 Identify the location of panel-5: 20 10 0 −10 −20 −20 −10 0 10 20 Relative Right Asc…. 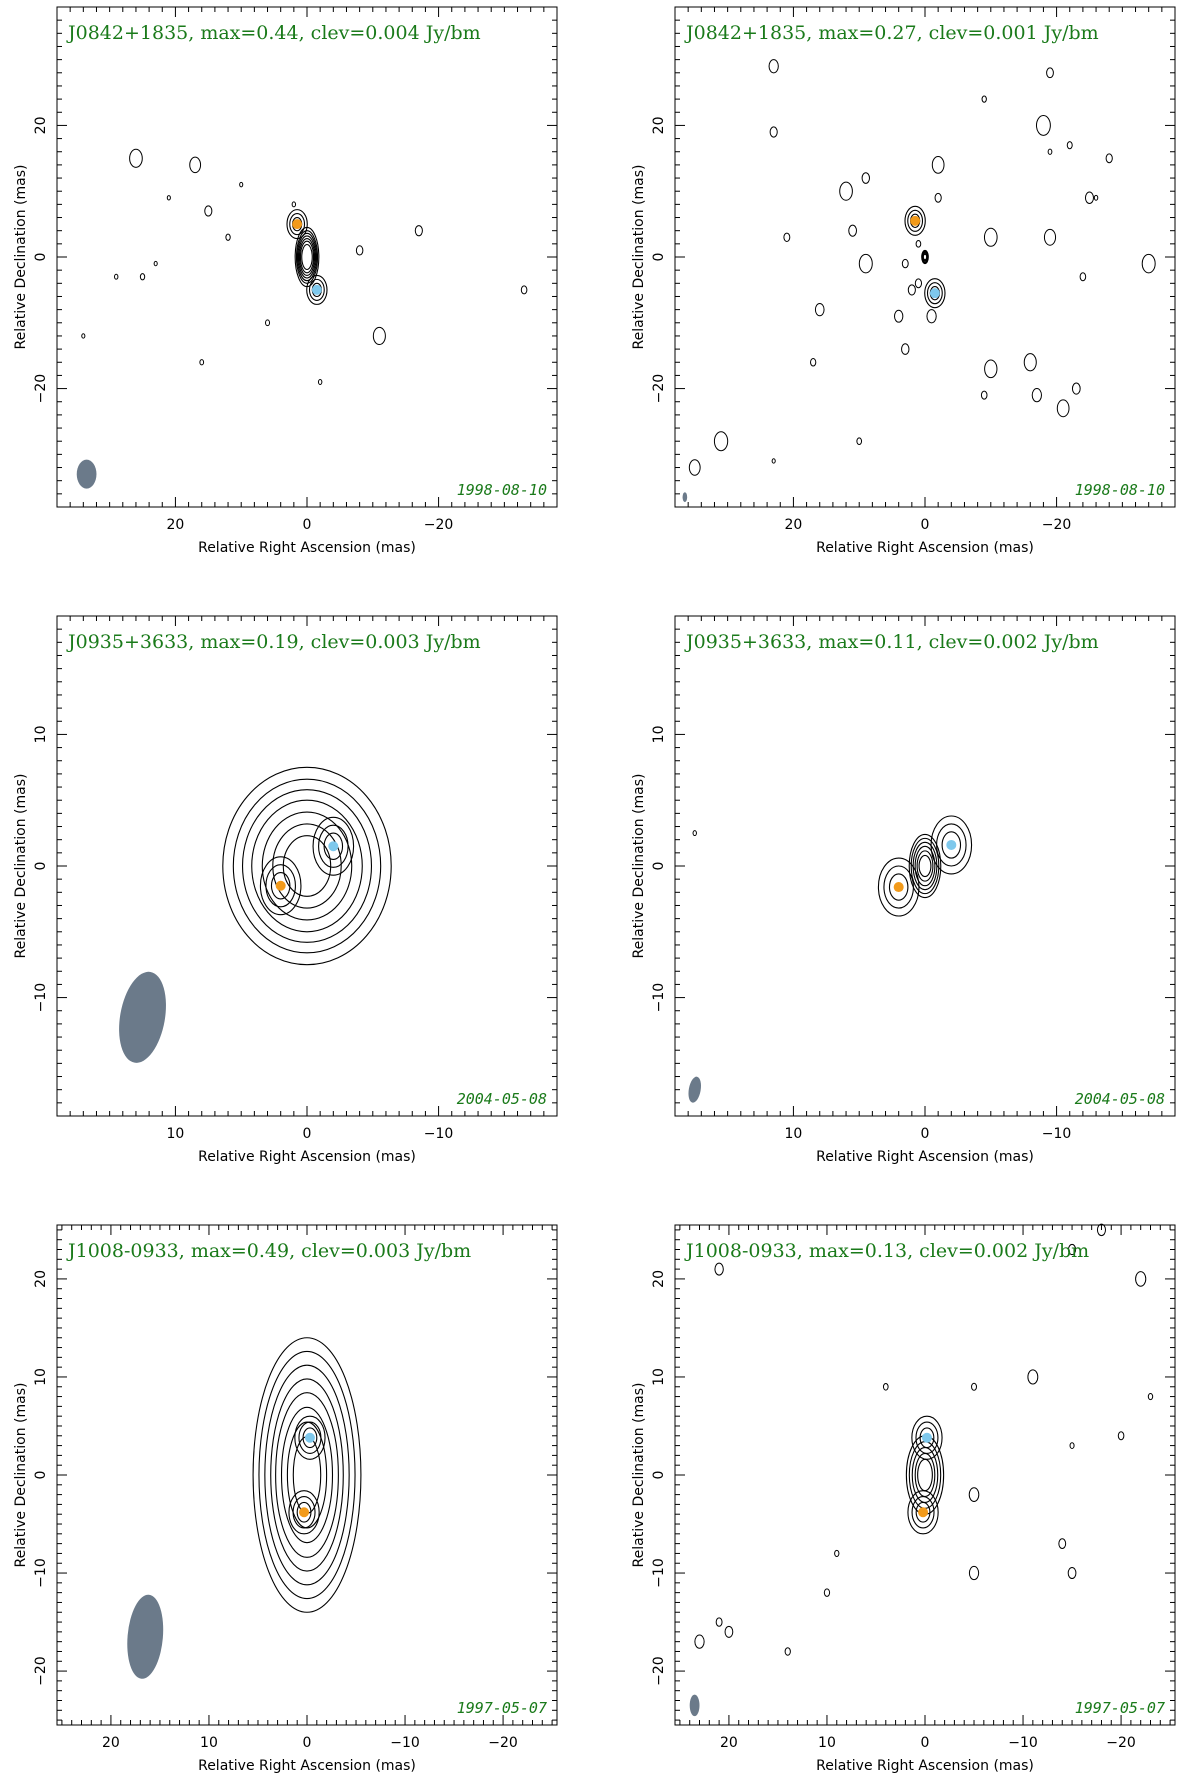
(285, 1499).